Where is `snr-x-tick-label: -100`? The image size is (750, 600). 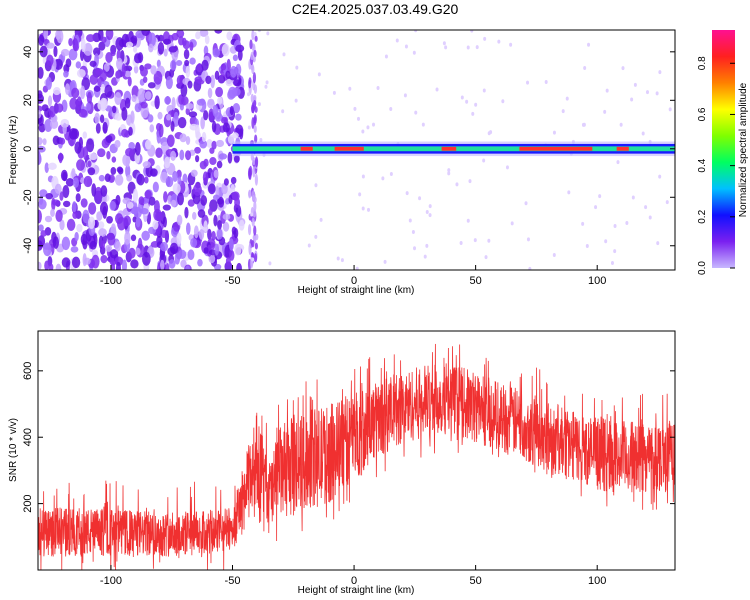 snr-x-tick-label: -100 is located at coordinates (111, 581).